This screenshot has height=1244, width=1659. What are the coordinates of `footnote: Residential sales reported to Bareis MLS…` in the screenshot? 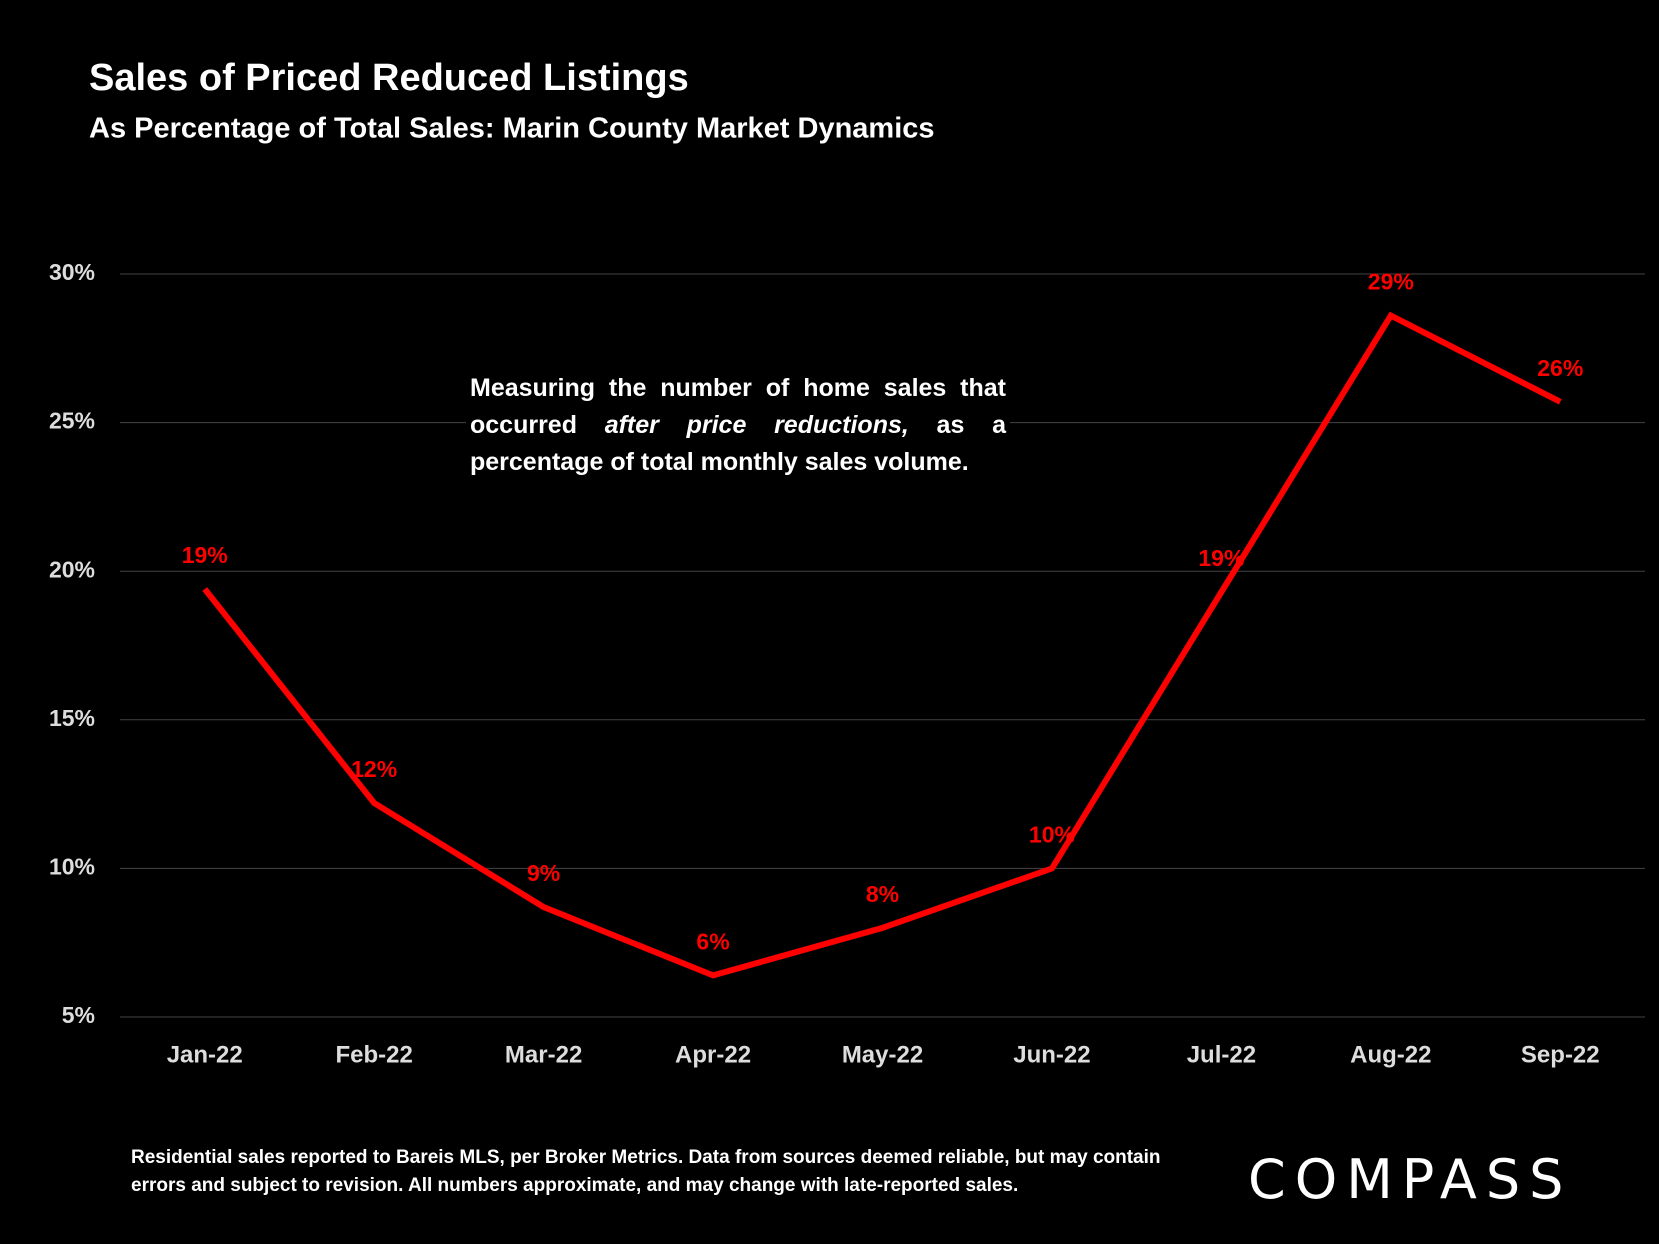 It's located at (646, 1171).